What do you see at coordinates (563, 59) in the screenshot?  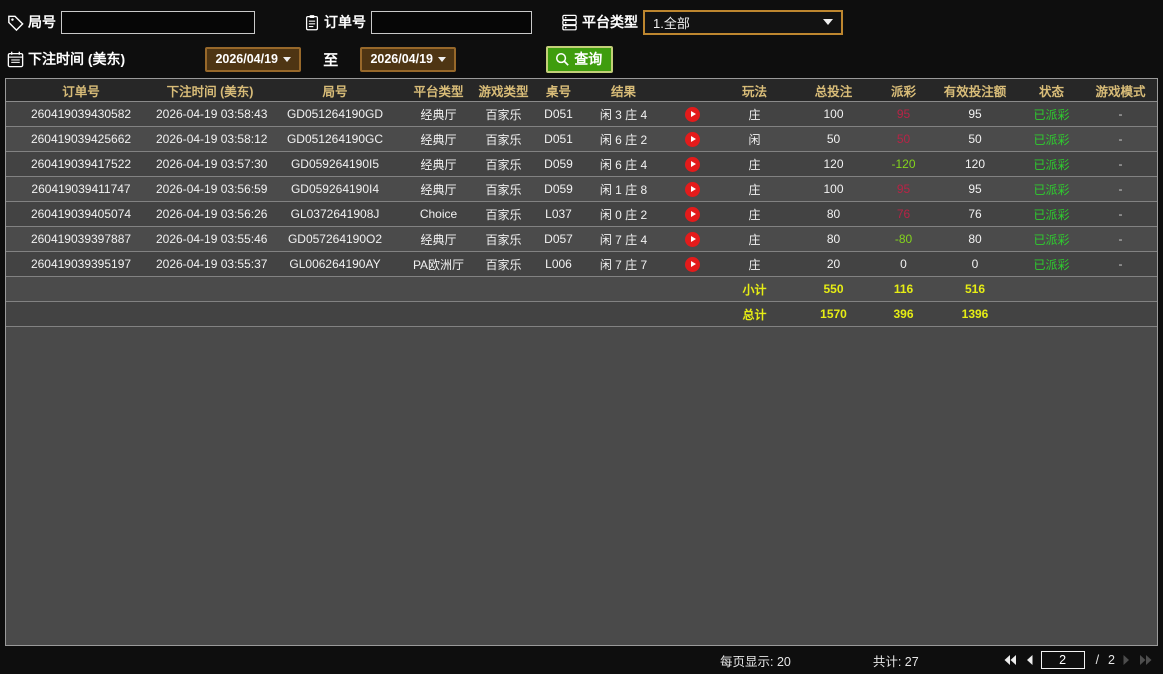 I see `magnifier-icon` at bounding box center [563, 59].